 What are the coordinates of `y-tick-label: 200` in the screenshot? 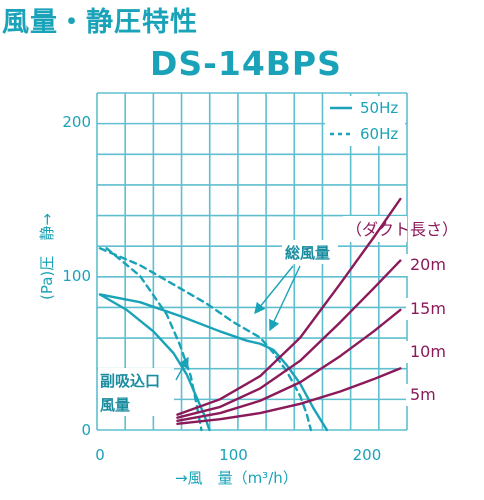 It's located at (76, 122).